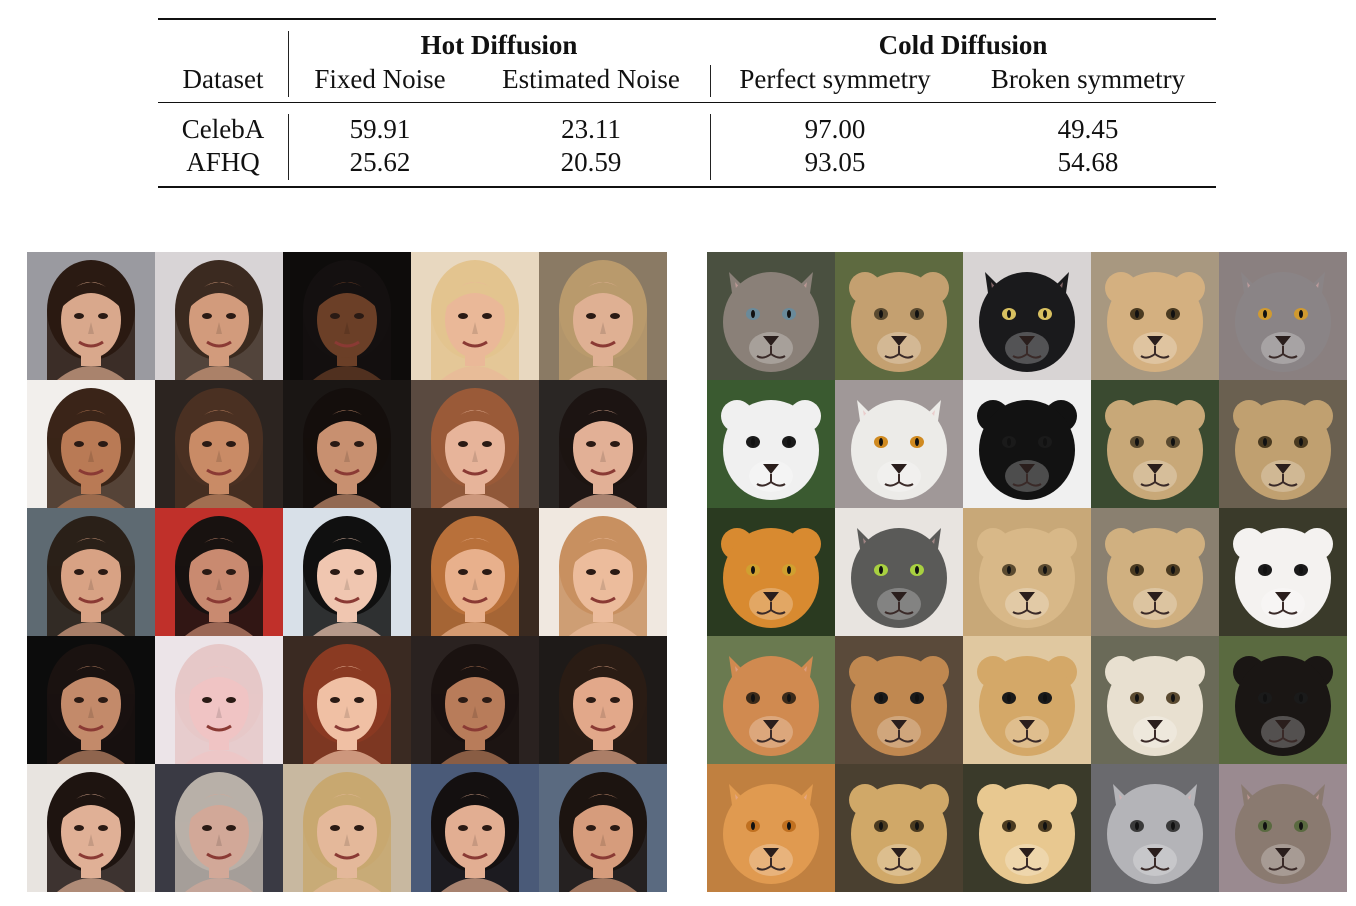  Describe the element at coordinates (288, 64) in the screenshot. I see `separator-dataset-header` at that location.